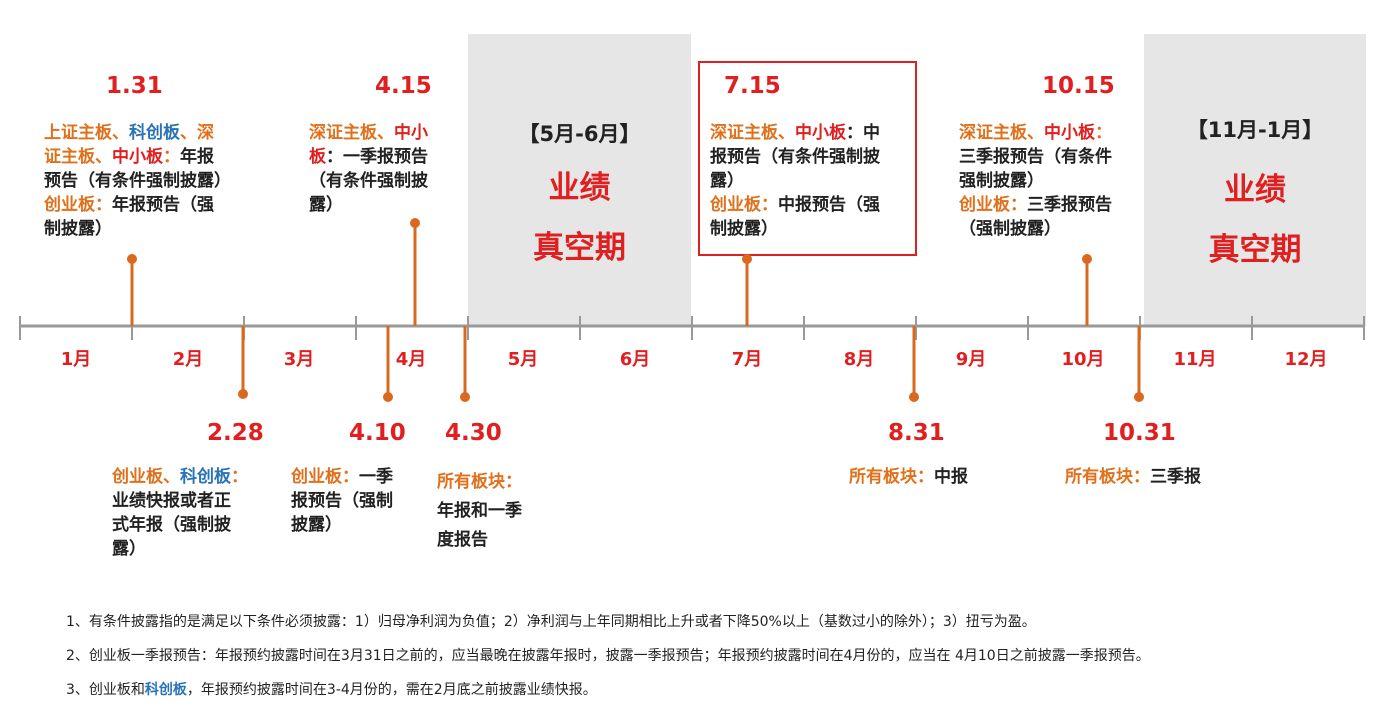  What do you see at coordinates (316, 525) in the screenshot?
I see `desc-seg: 披露）` at bounding box center [316, 525].